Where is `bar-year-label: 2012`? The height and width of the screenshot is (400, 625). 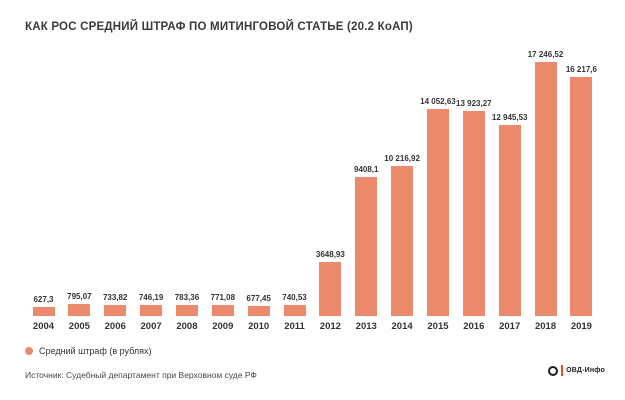 bar-year-label: 2012 is located at coordinates (330, 326).